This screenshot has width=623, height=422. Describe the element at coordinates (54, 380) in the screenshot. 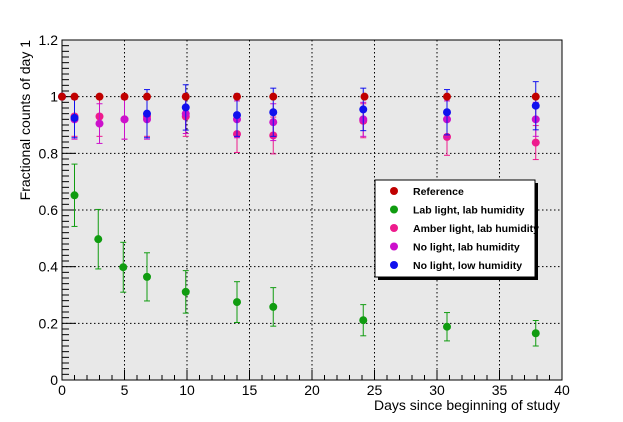

I see `y-tick-label: 0` at that location.